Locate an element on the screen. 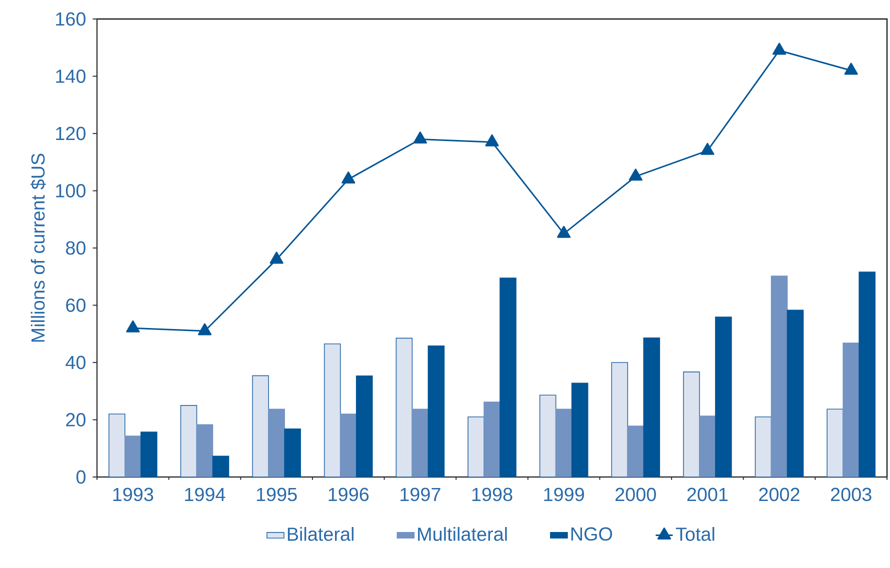 The width and height of the screenshot is (890, 568). x-tick-label: 2000 is located at coordinates (636, 495).